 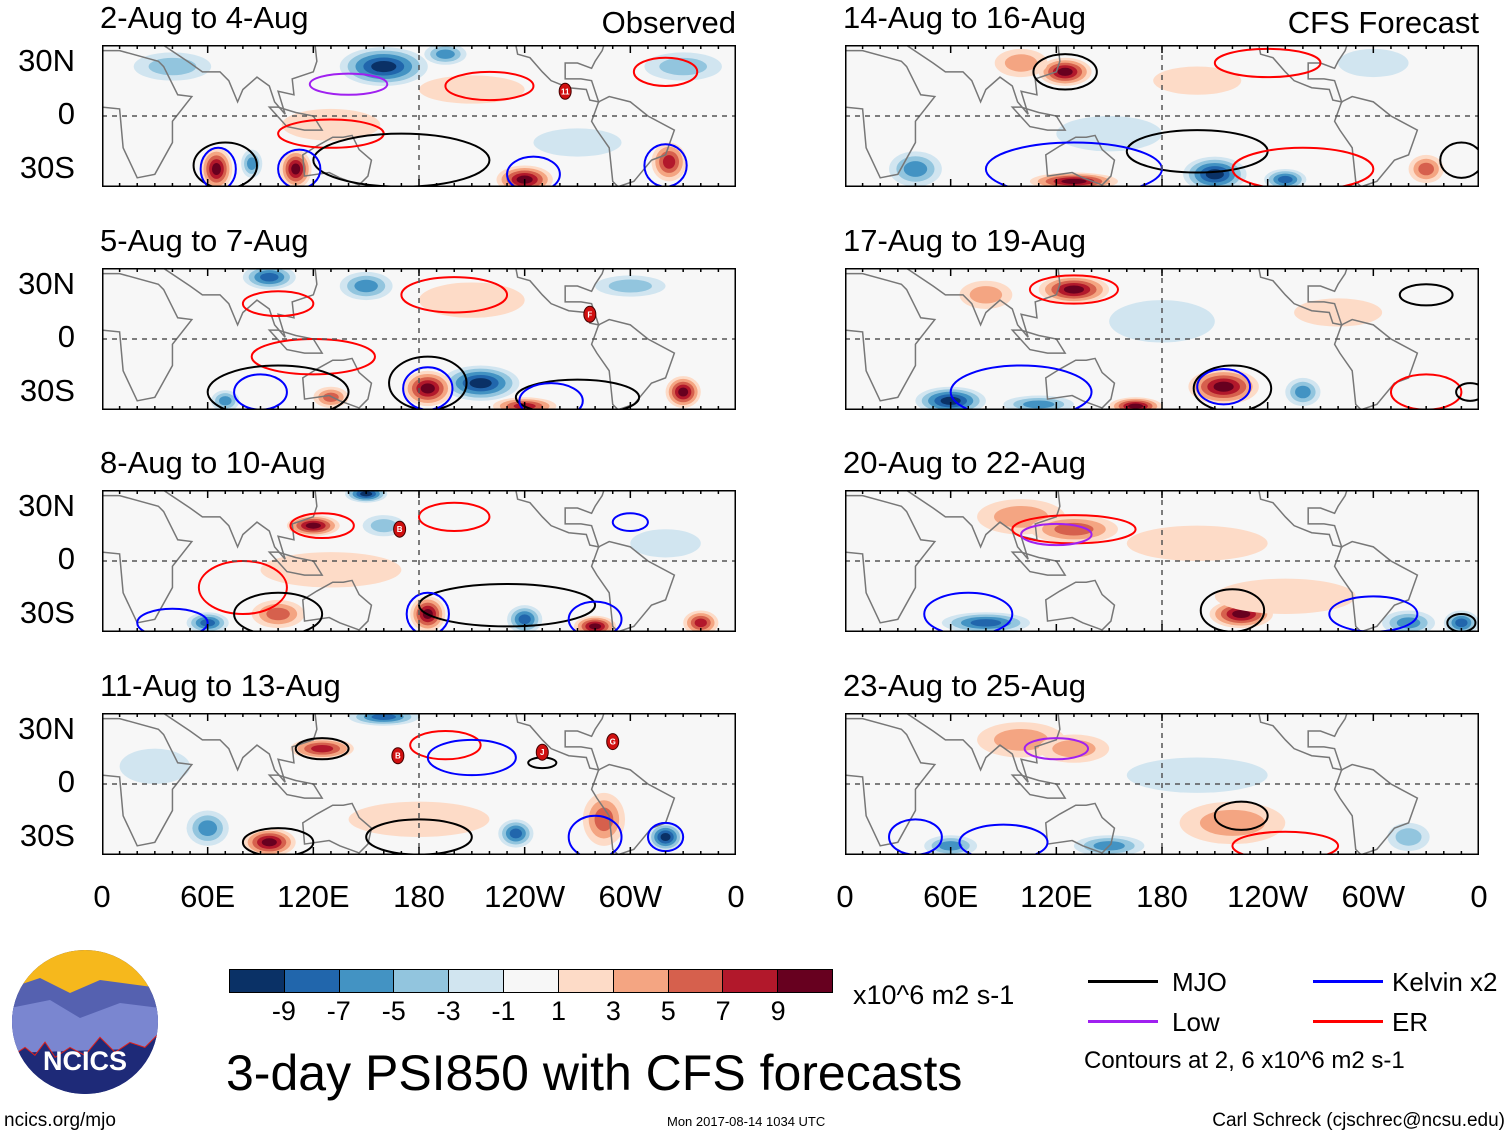 I want to click on ncics-logo: NCICS, so click(x=85, y=1022).